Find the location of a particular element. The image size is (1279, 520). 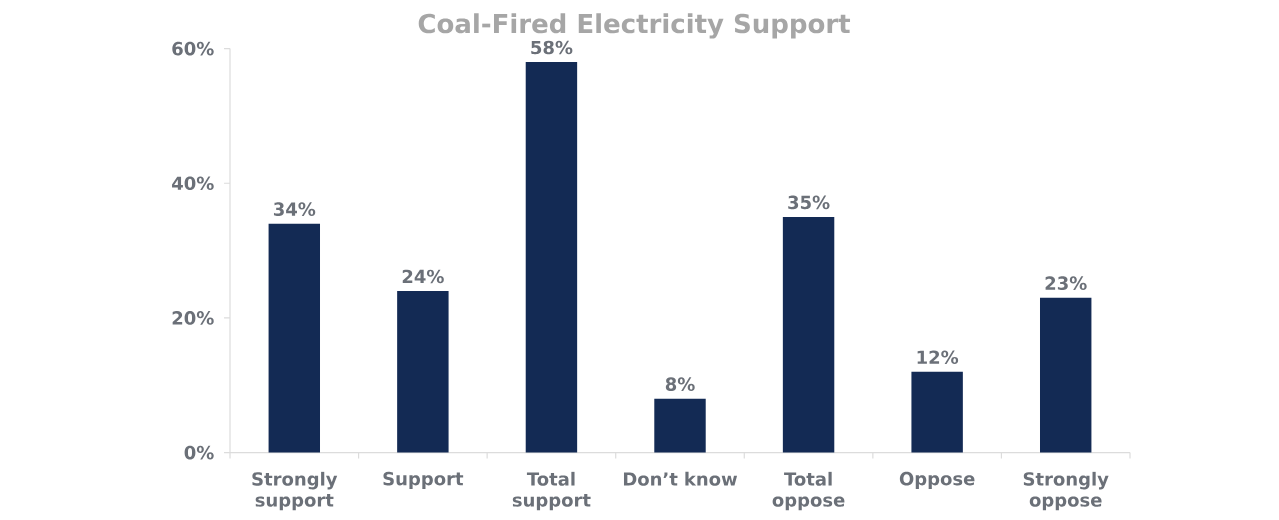

data-label: 24% is located at coordinates (423, 276).